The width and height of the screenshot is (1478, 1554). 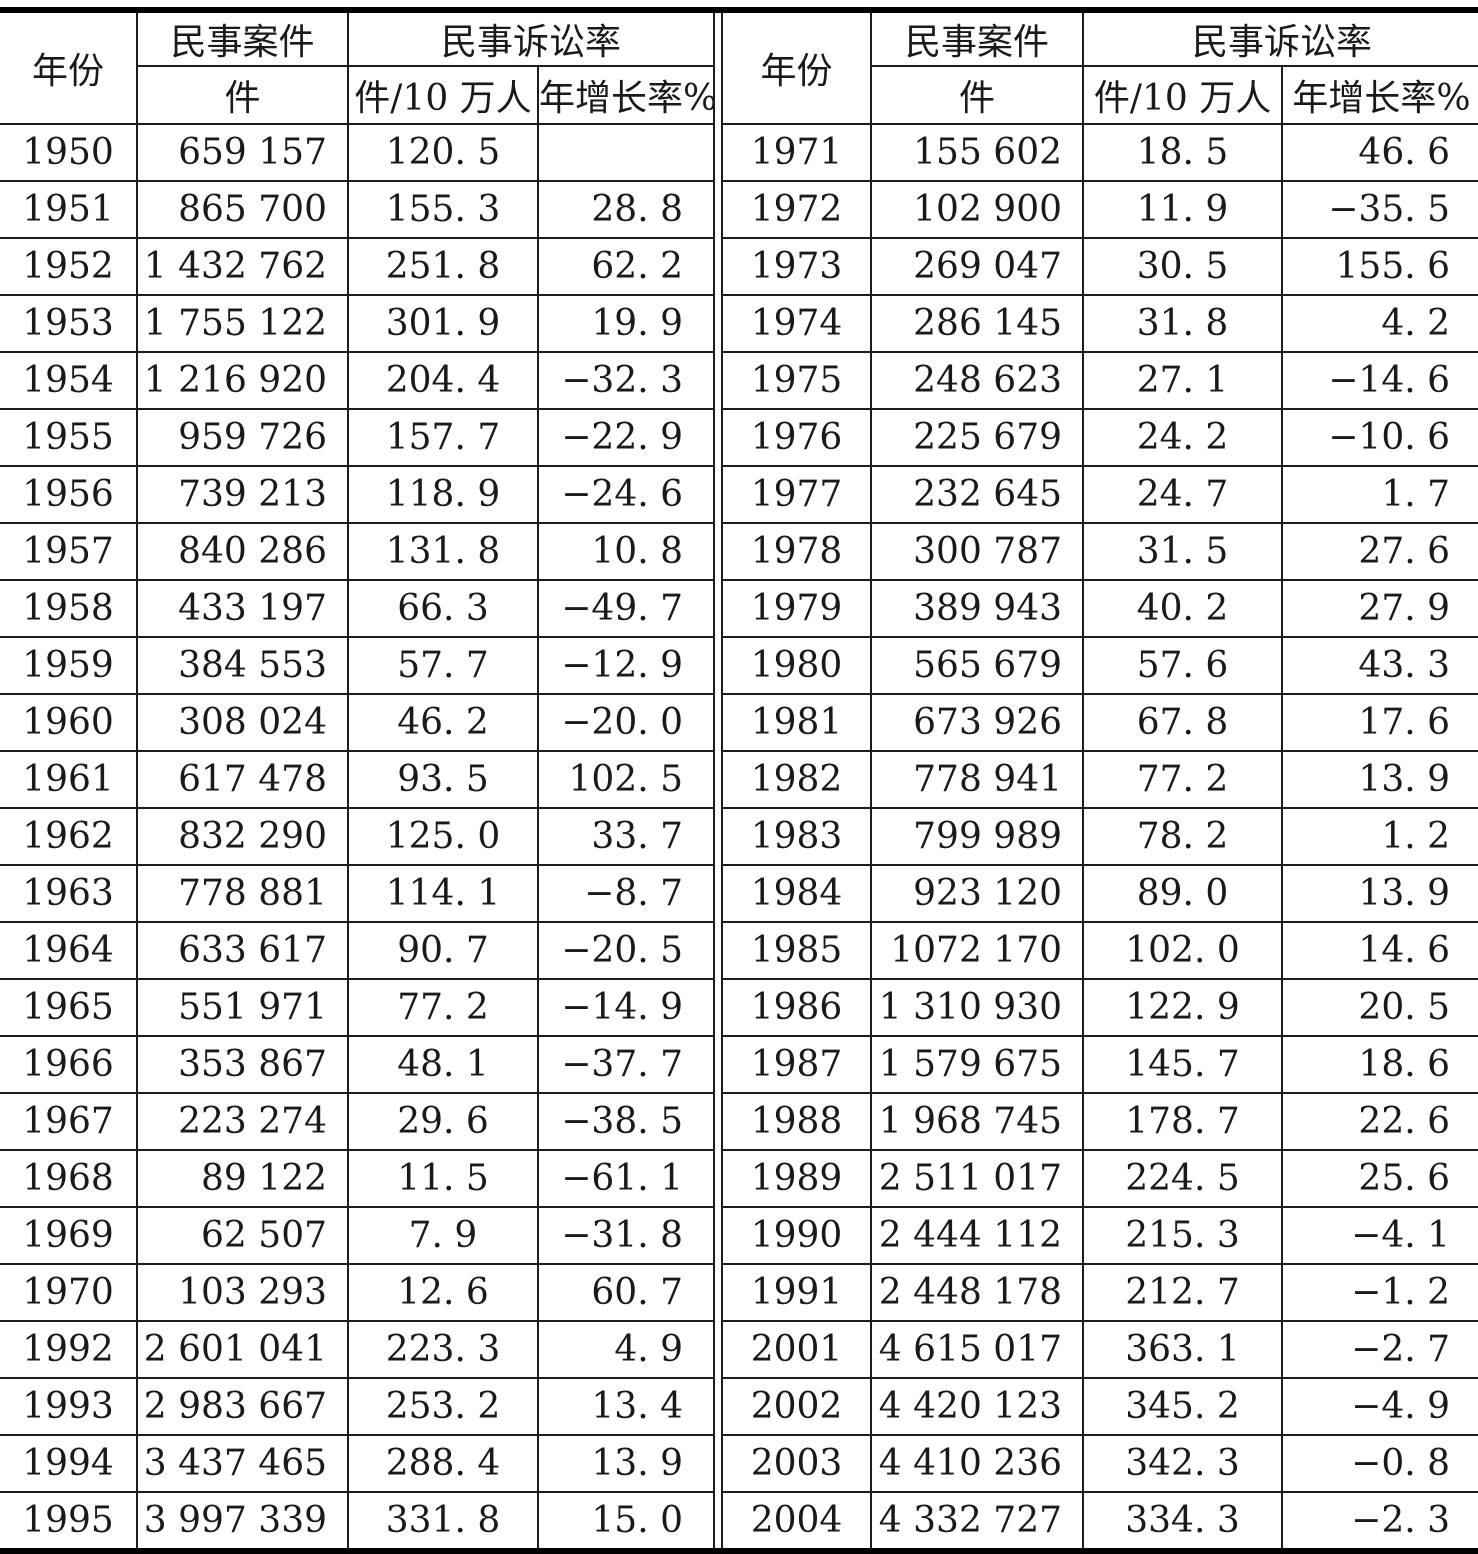 I want to click on year-cell: 2004, so click(x=797, y=1519).